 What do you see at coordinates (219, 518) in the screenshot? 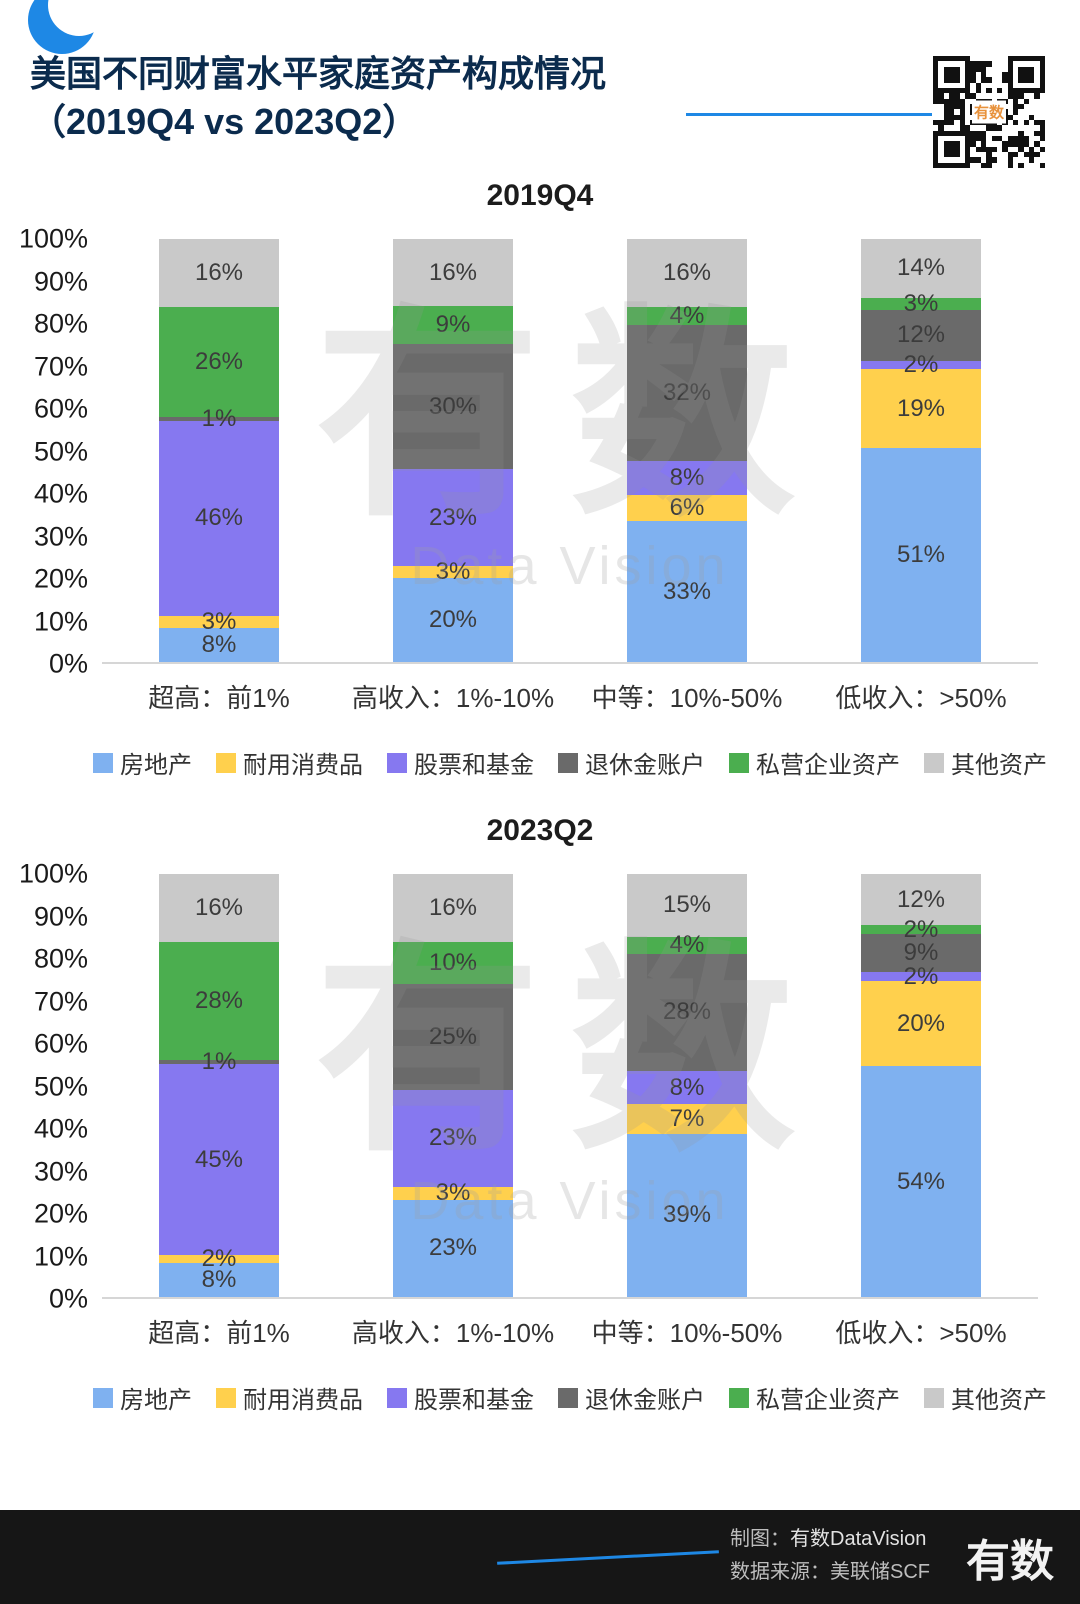
I see `segment-value-label: 46%` at bounding box center [219, 518].